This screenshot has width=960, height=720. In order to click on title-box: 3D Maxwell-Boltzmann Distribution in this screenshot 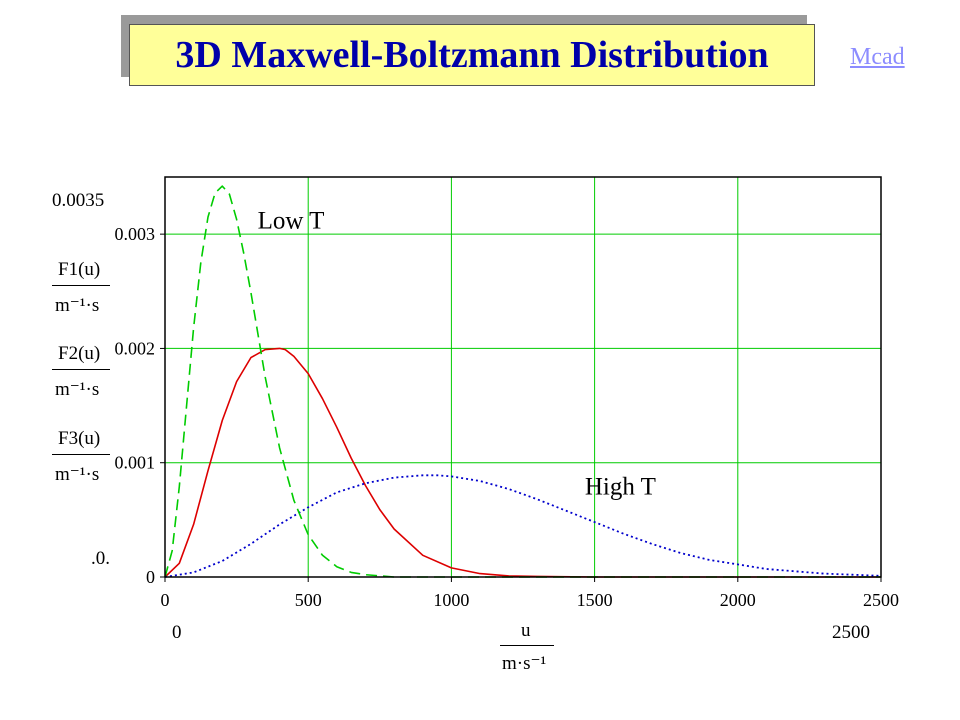, I will do `click(472, 55)`.